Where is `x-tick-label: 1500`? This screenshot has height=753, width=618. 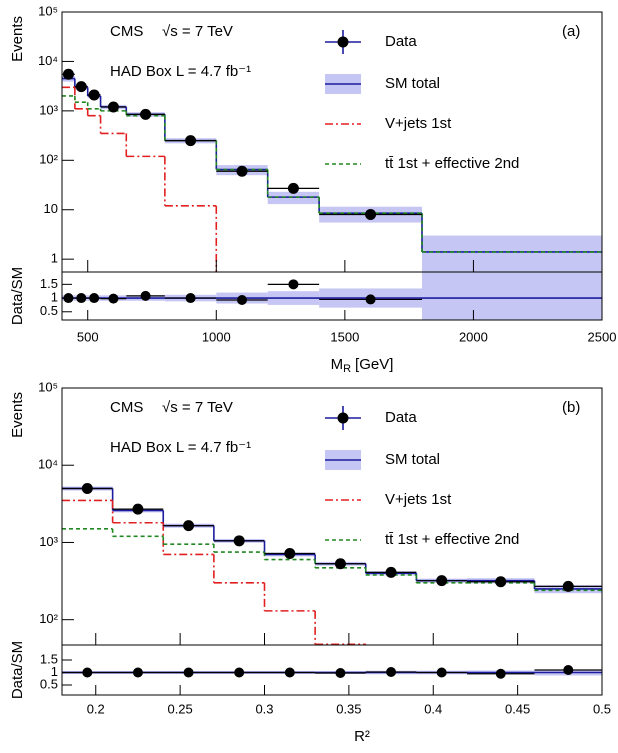 x-tick-label: 1500 is located at coordinates (344, 336).